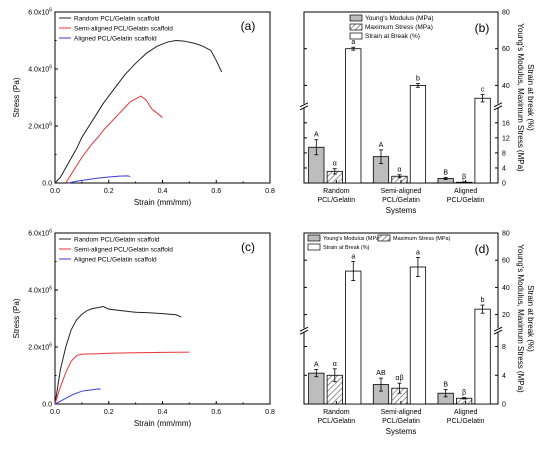  I want to click on panel-letter: (d), so click(482, 249).